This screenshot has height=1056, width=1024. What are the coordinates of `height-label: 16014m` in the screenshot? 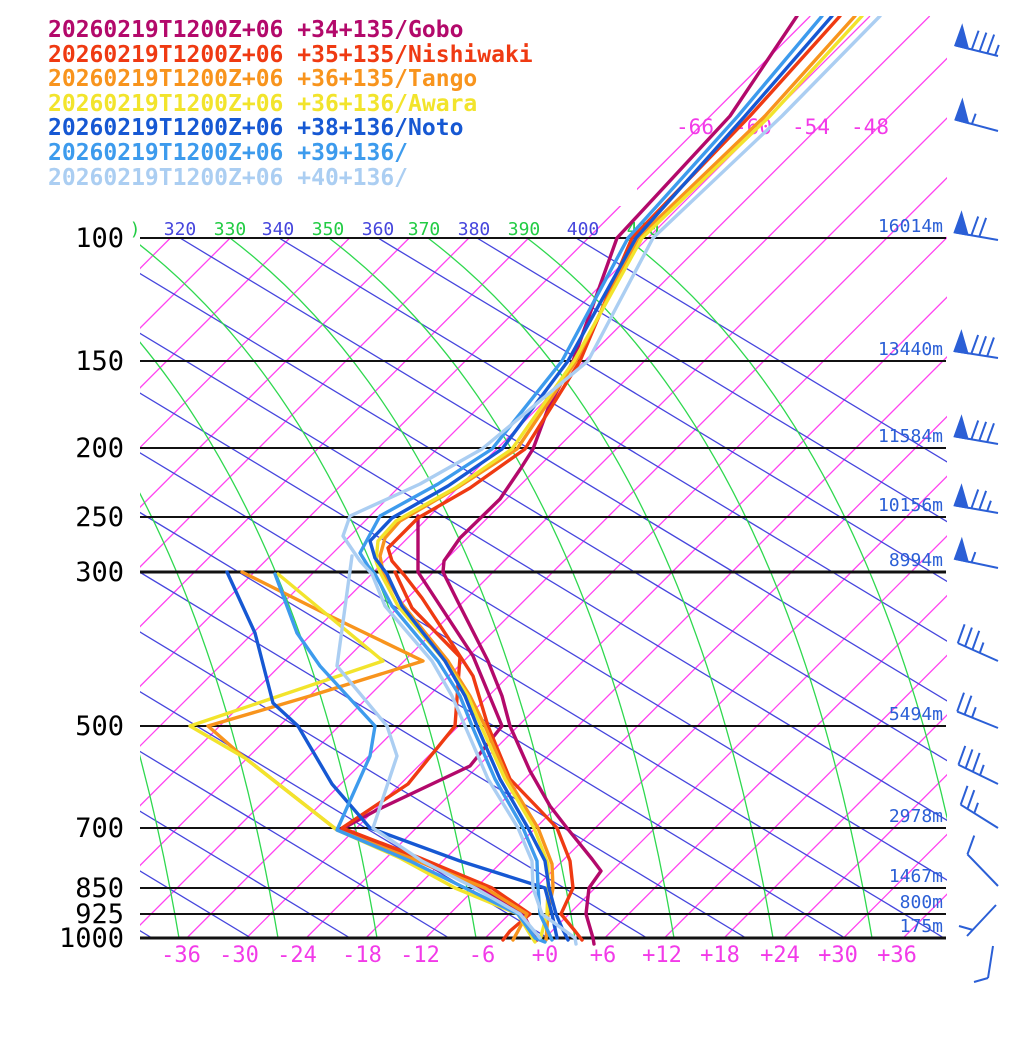 It's located at (910, 226).